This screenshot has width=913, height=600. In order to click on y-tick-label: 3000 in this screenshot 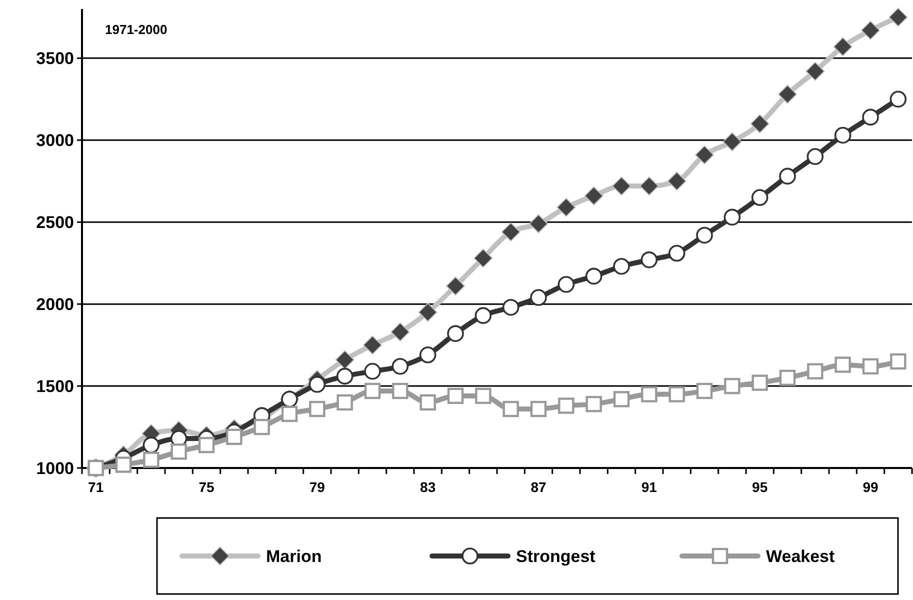, I will do `click(55, 140)`.